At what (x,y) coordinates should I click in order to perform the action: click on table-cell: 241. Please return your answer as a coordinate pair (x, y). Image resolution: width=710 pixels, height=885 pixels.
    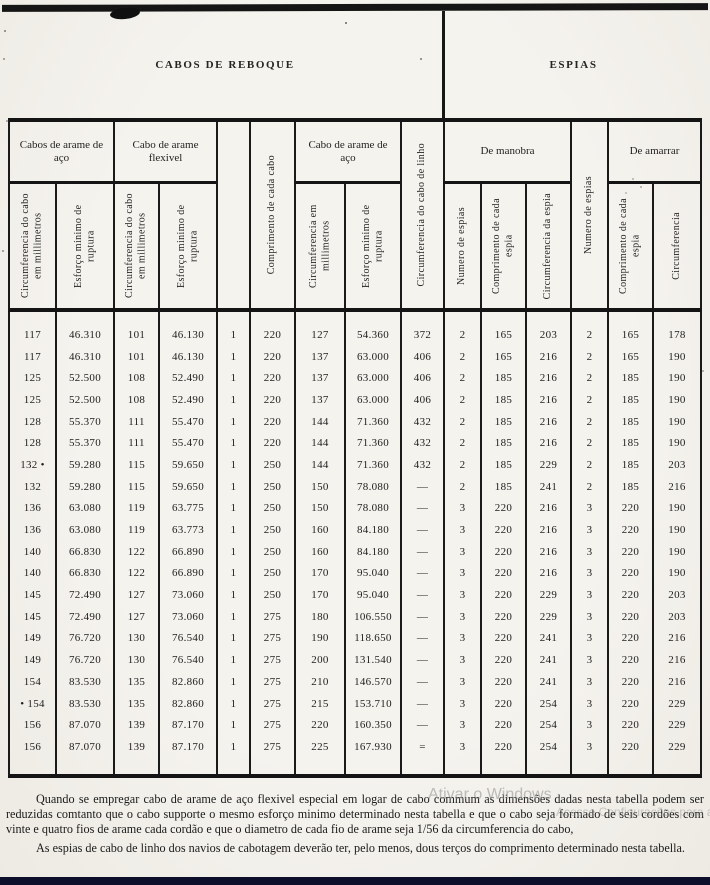
    Looking at the image, I should click on (548, 660).